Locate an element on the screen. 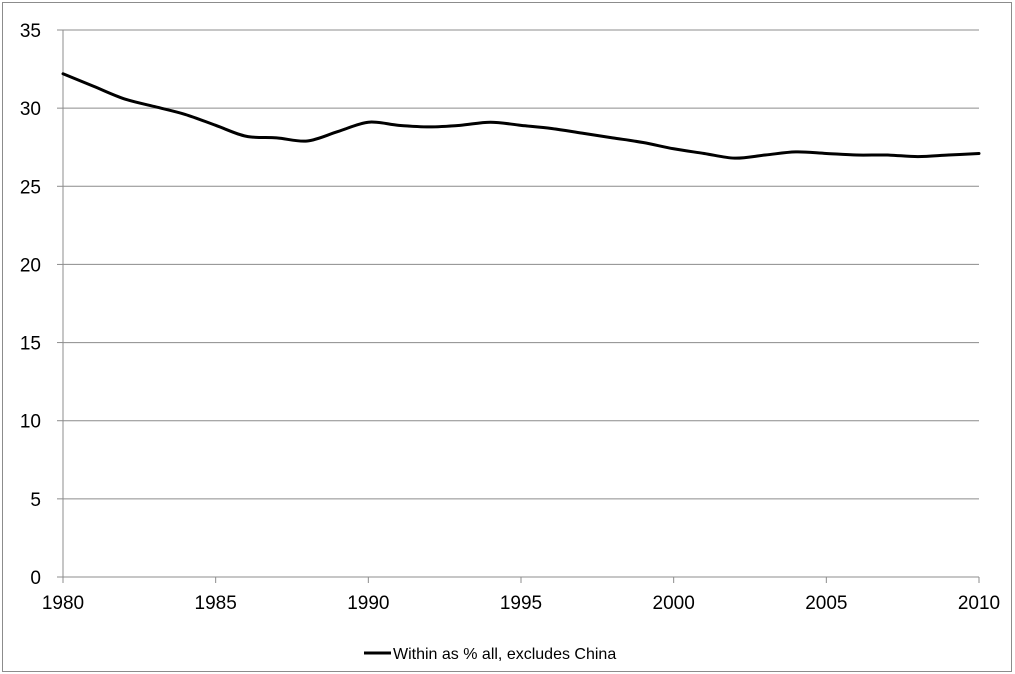 The width and height of the screenshot is (1015, 674). x-tick-label-1995: 1995 is located at coordinates (521, 603).